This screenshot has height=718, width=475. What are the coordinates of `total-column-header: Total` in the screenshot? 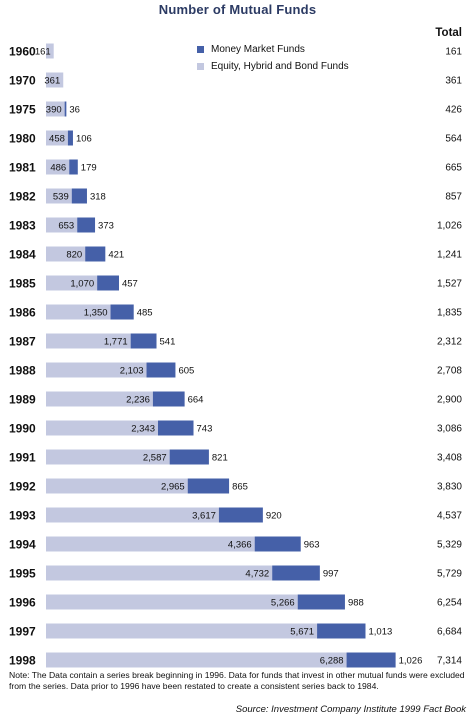 It's located at (448, 33).